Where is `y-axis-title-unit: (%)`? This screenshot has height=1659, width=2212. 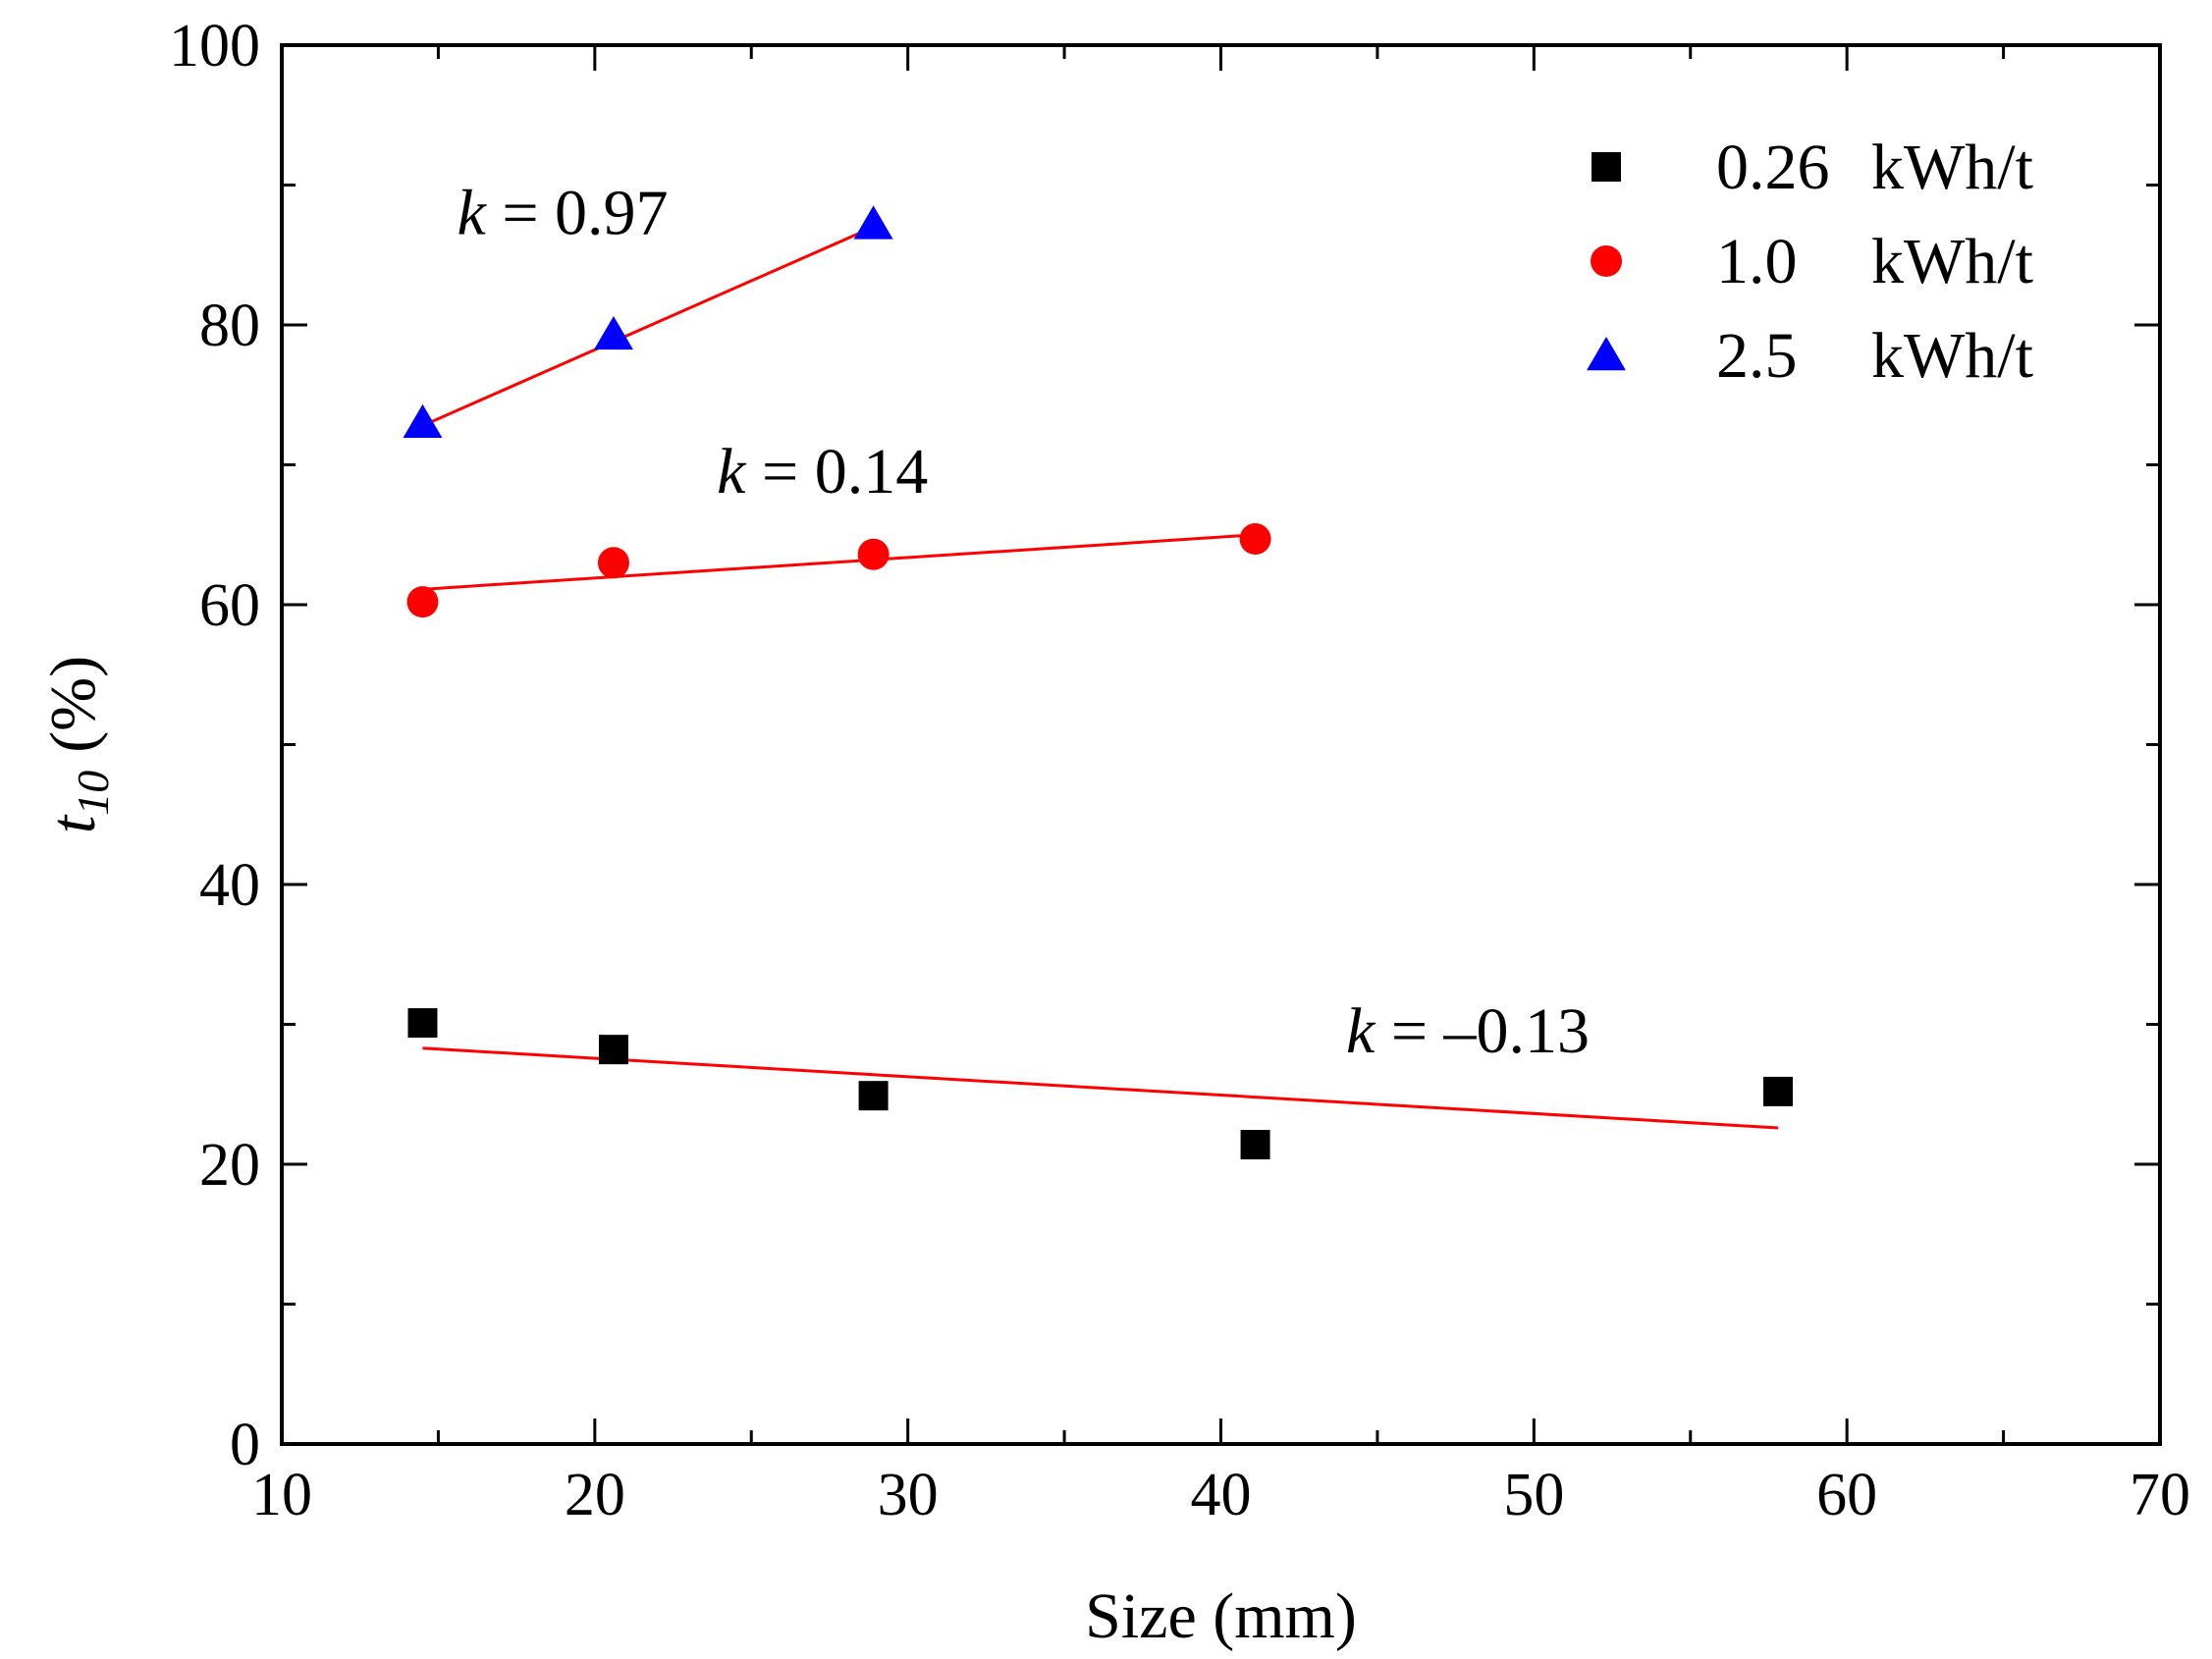 y-axis-title-unit: (%) is located at coordinates (73, 704).